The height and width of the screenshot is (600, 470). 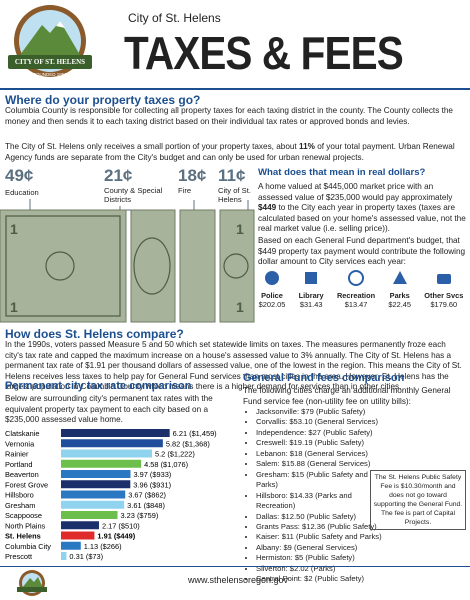 What do you see at coordinates (127, 261) in the screenshot?
I see `dollar-bill: 1 1 1 1` at bounding box center [127, 261].